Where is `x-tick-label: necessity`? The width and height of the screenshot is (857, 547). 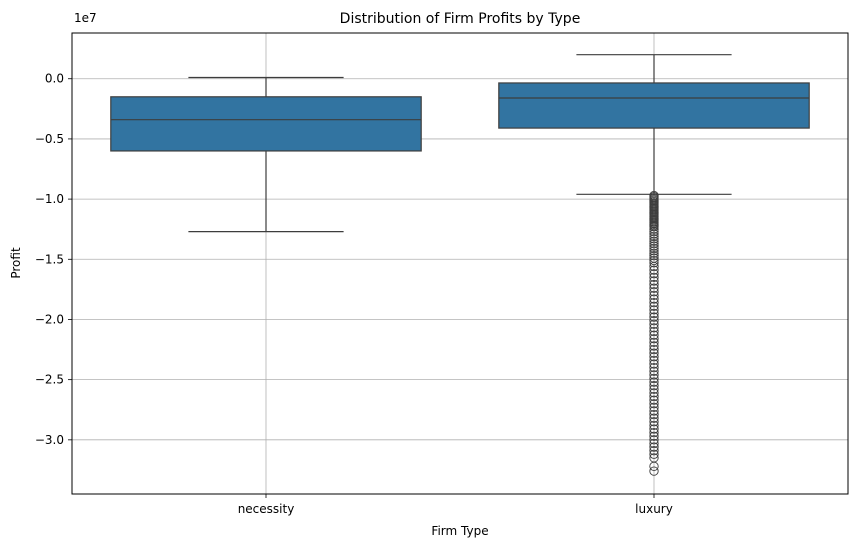
x-tick-label: necessity is located at coordinates (266, 509).